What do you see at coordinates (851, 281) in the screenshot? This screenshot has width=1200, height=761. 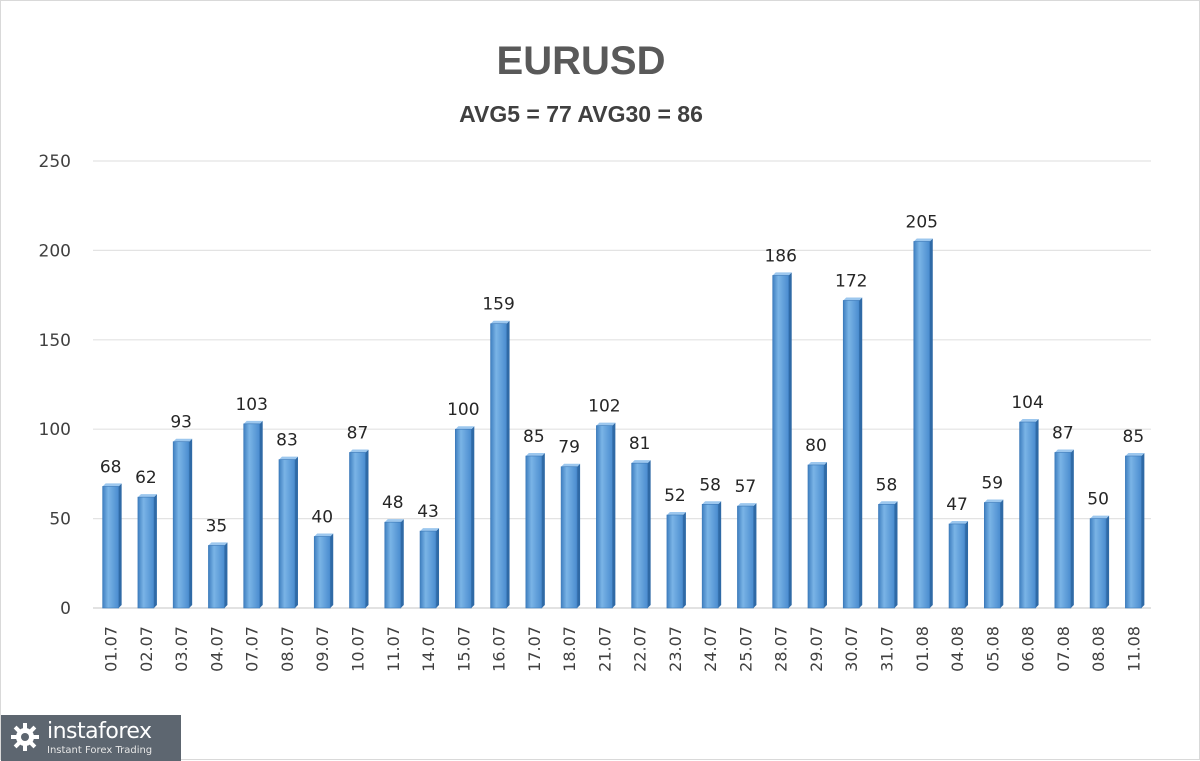 I see `data-label: 172` at bounding box center [851, 281].